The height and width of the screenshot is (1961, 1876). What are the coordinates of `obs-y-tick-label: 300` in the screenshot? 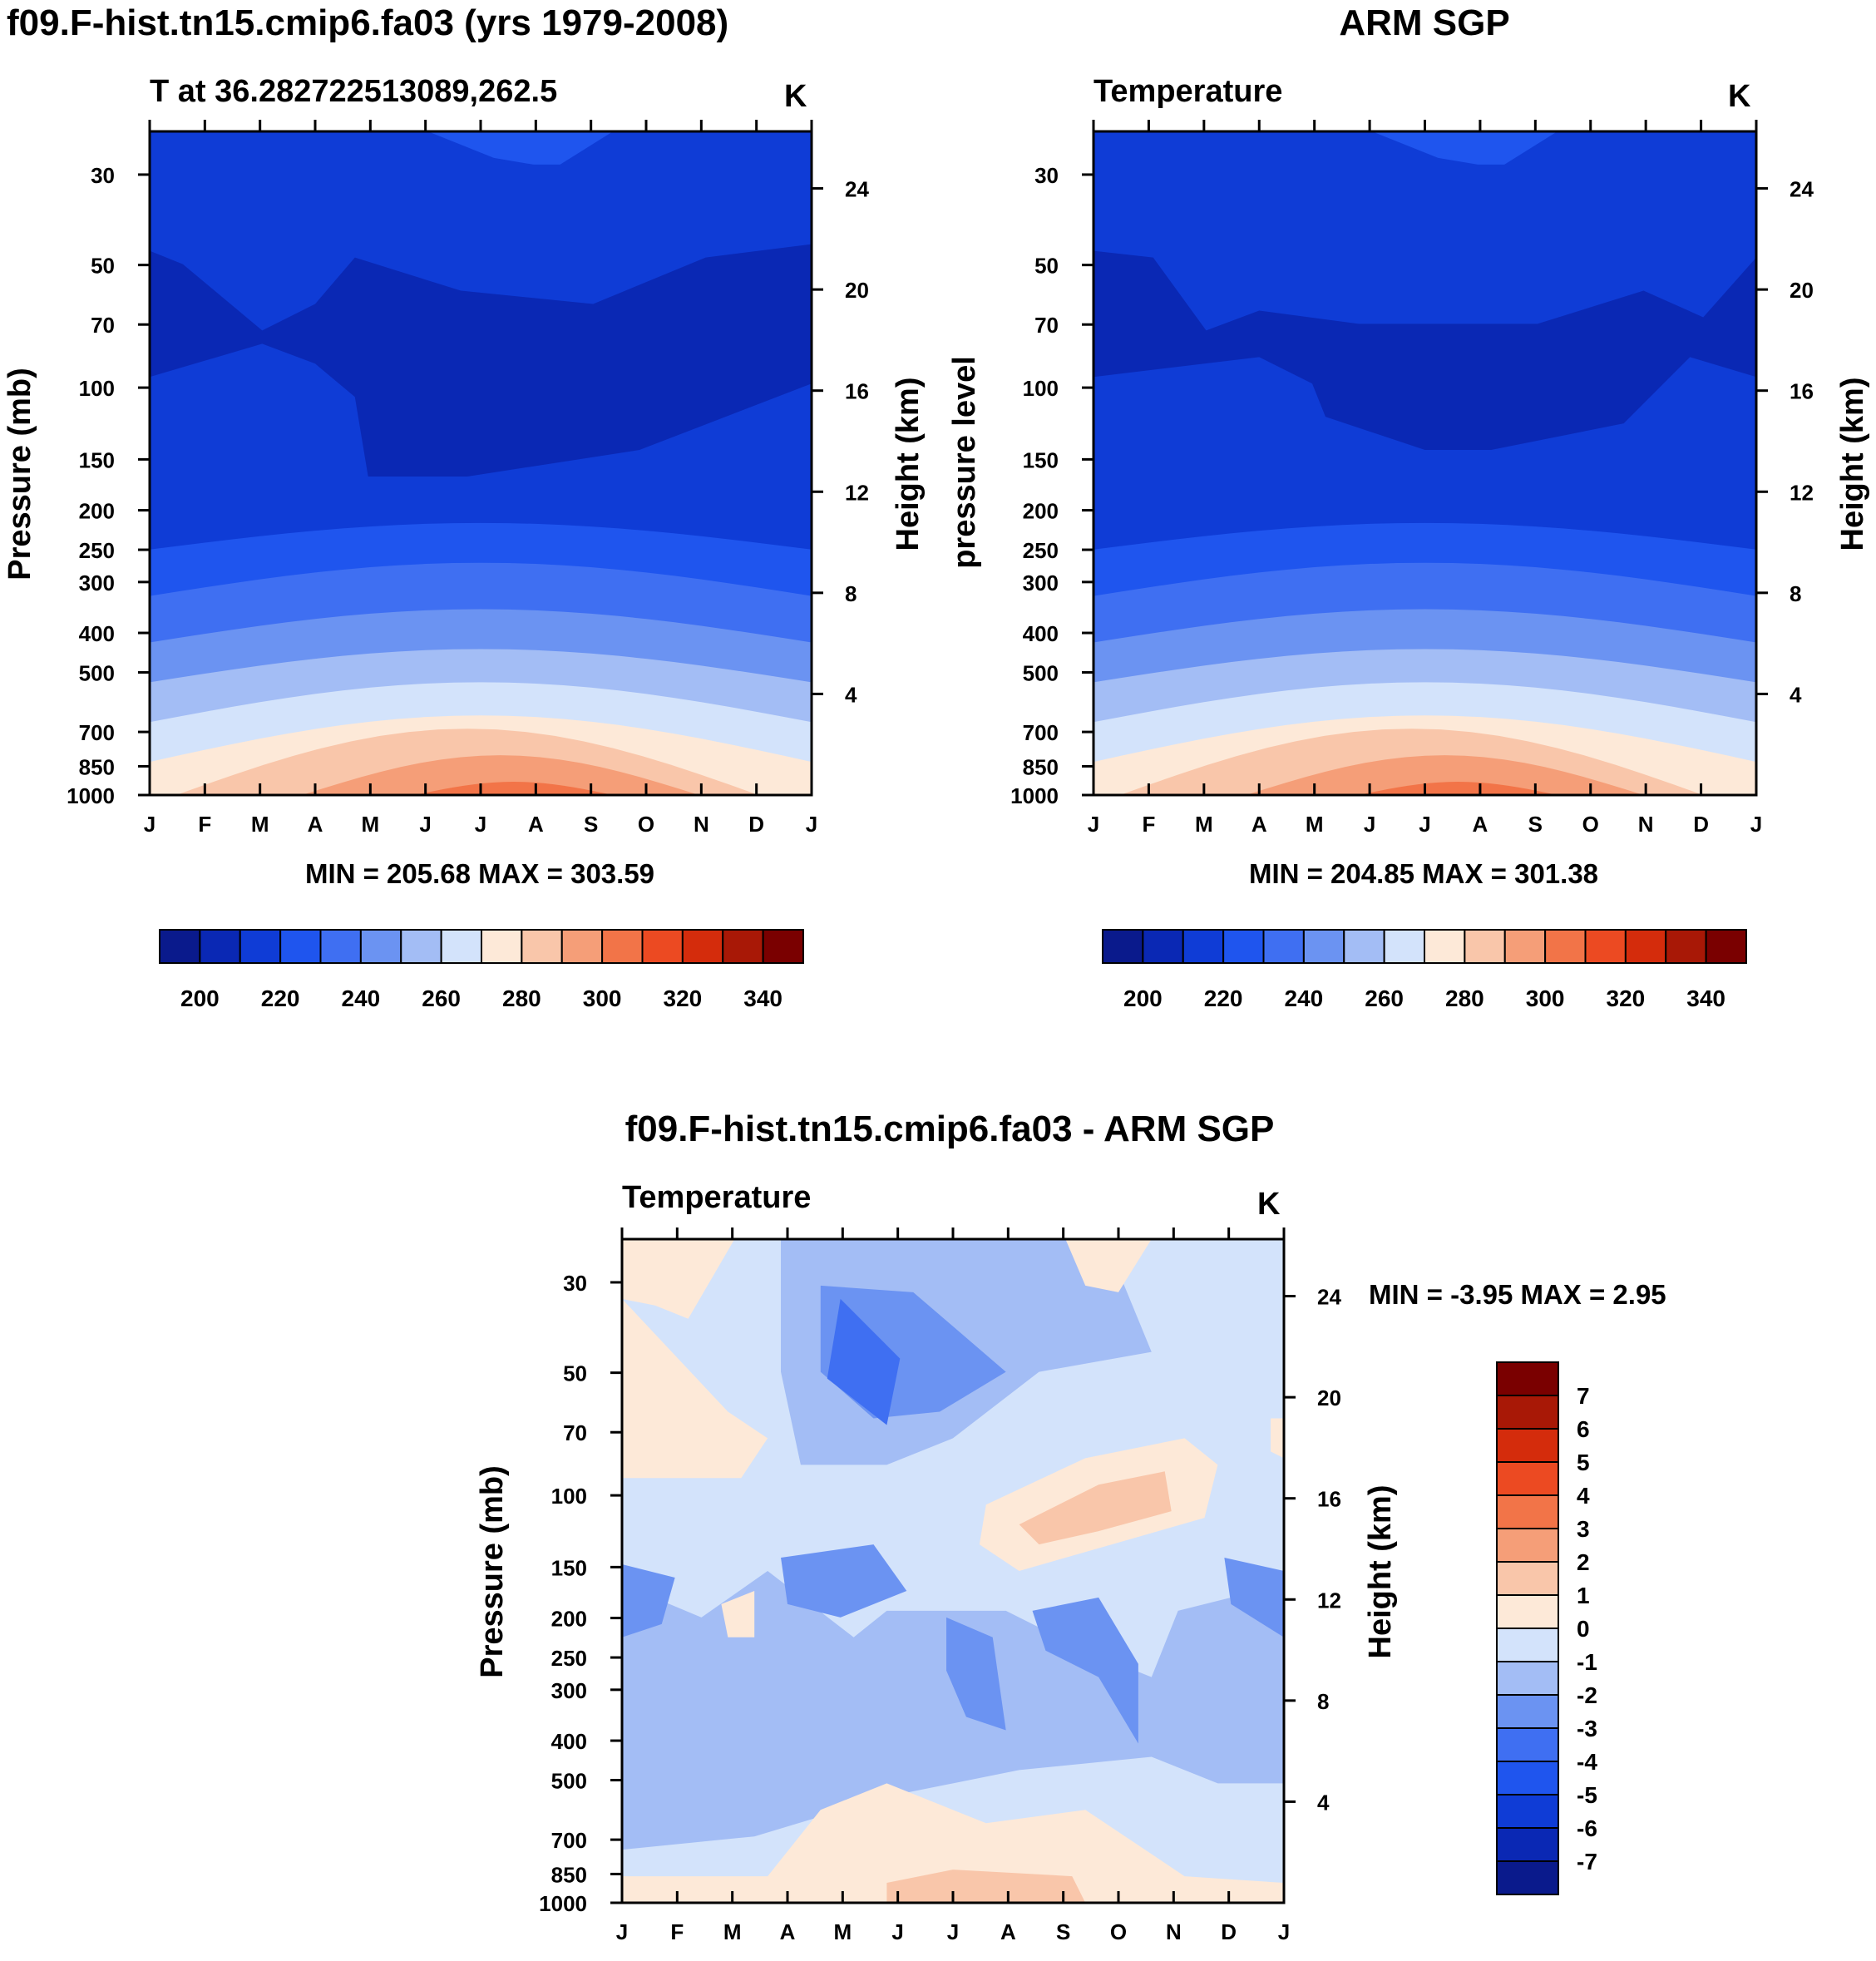 It's located at (1041, 583).